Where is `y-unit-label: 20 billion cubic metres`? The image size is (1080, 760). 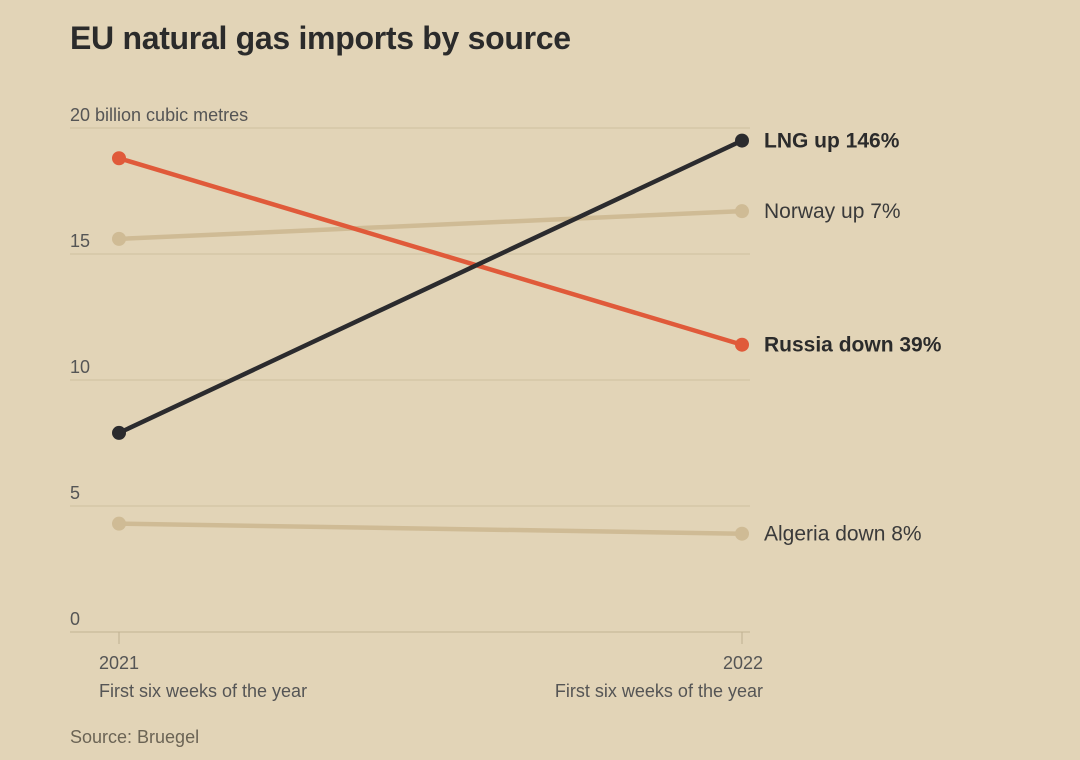
y-unit-label: 20 billion cubic metres is located at coordinates (159, 115).